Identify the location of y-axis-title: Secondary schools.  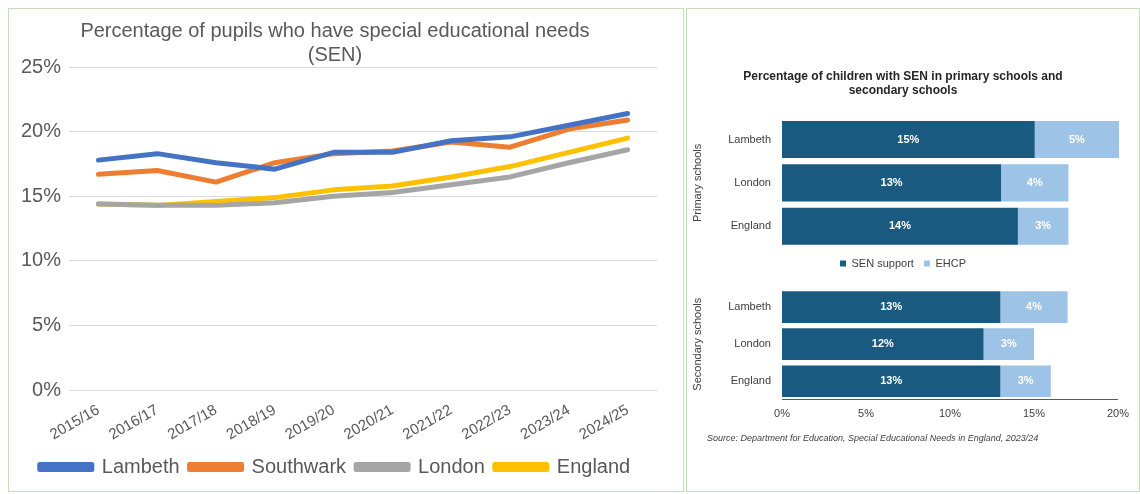
(696, 344).